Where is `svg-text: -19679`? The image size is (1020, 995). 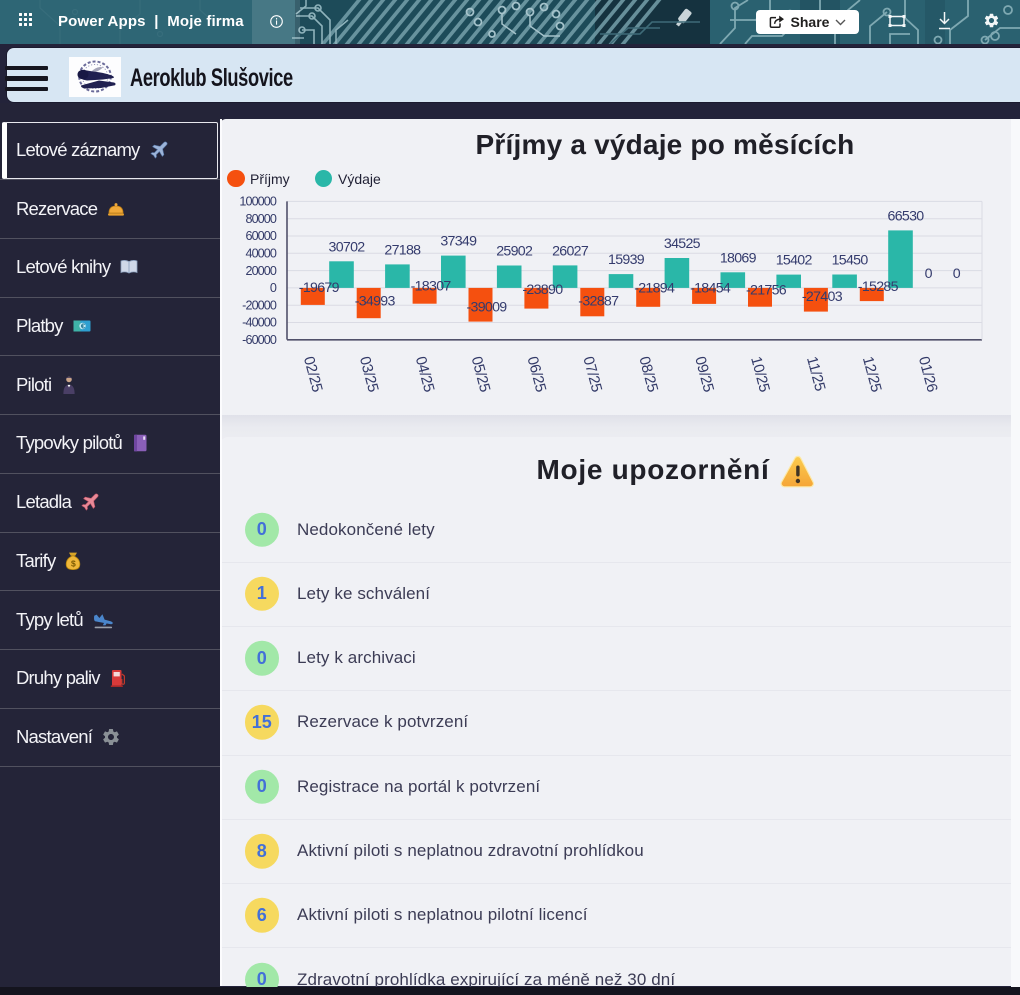 svg-text: -19679 is located at coordinates (319, 288).